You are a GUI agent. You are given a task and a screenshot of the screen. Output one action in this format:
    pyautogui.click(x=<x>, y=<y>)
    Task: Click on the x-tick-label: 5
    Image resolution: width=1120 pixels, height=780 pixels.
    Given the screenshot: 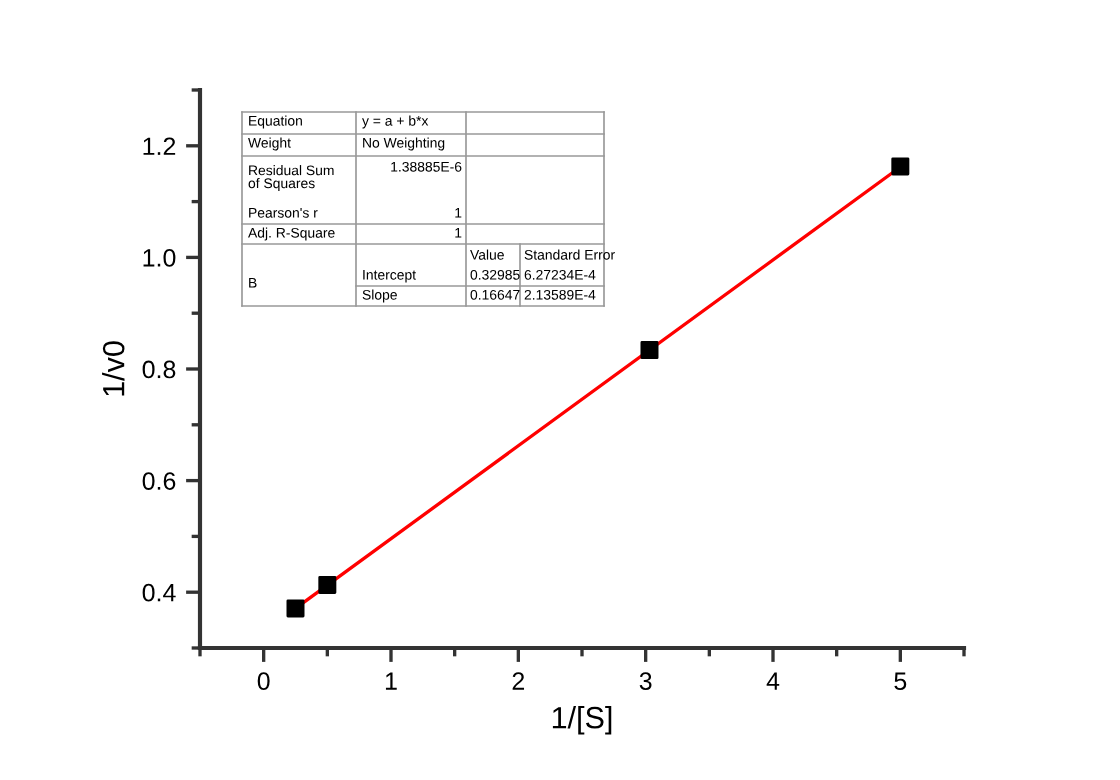 What is the action you would take?
    pyautogui.click(x=900, y=681)
    